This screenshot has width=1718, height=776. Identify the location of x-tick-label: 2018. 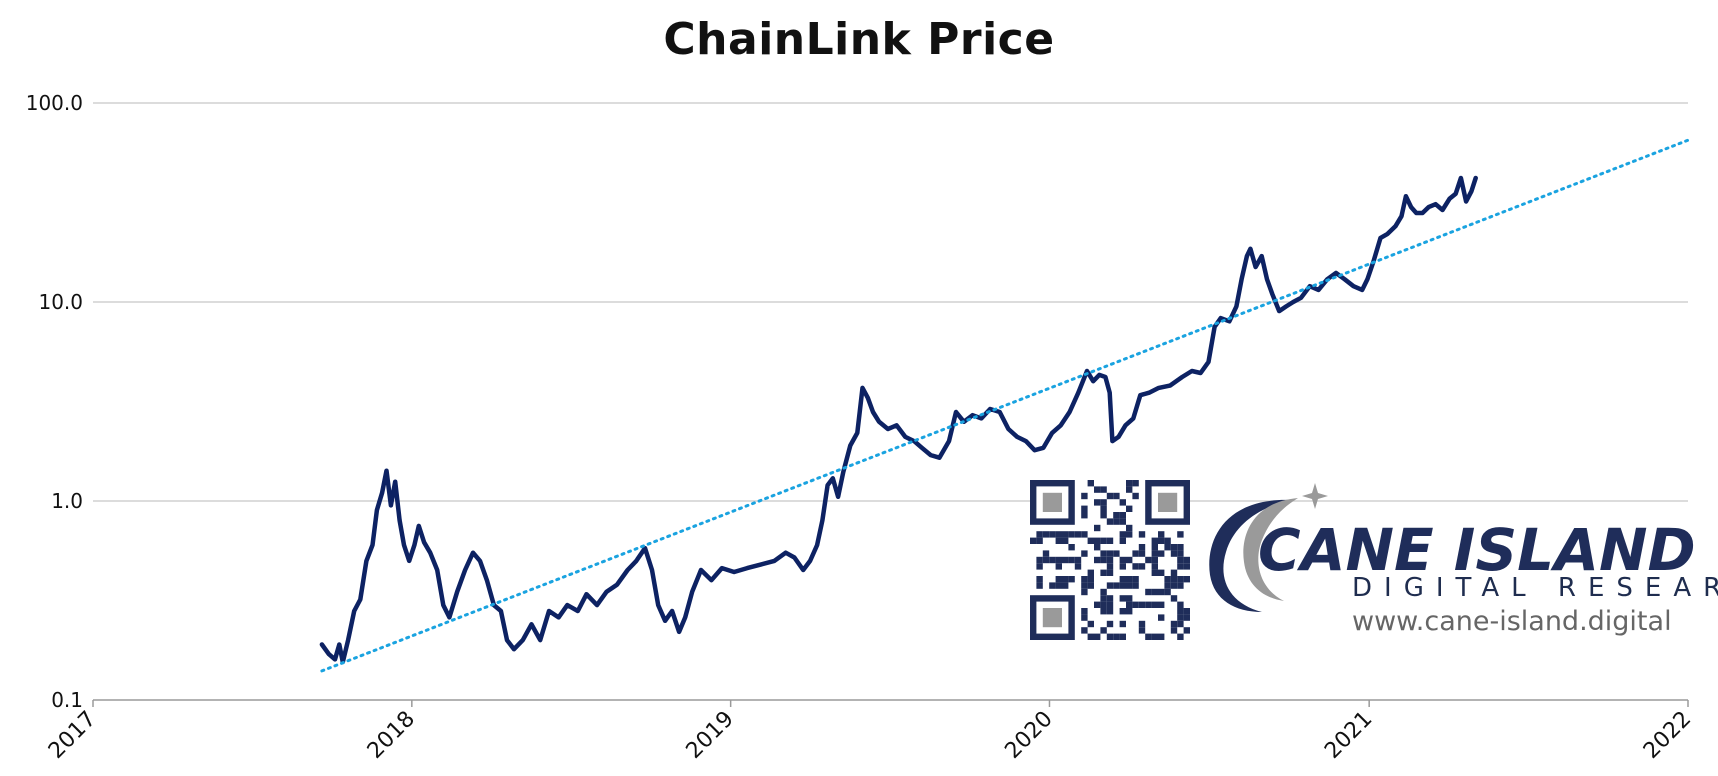
(391, 735).